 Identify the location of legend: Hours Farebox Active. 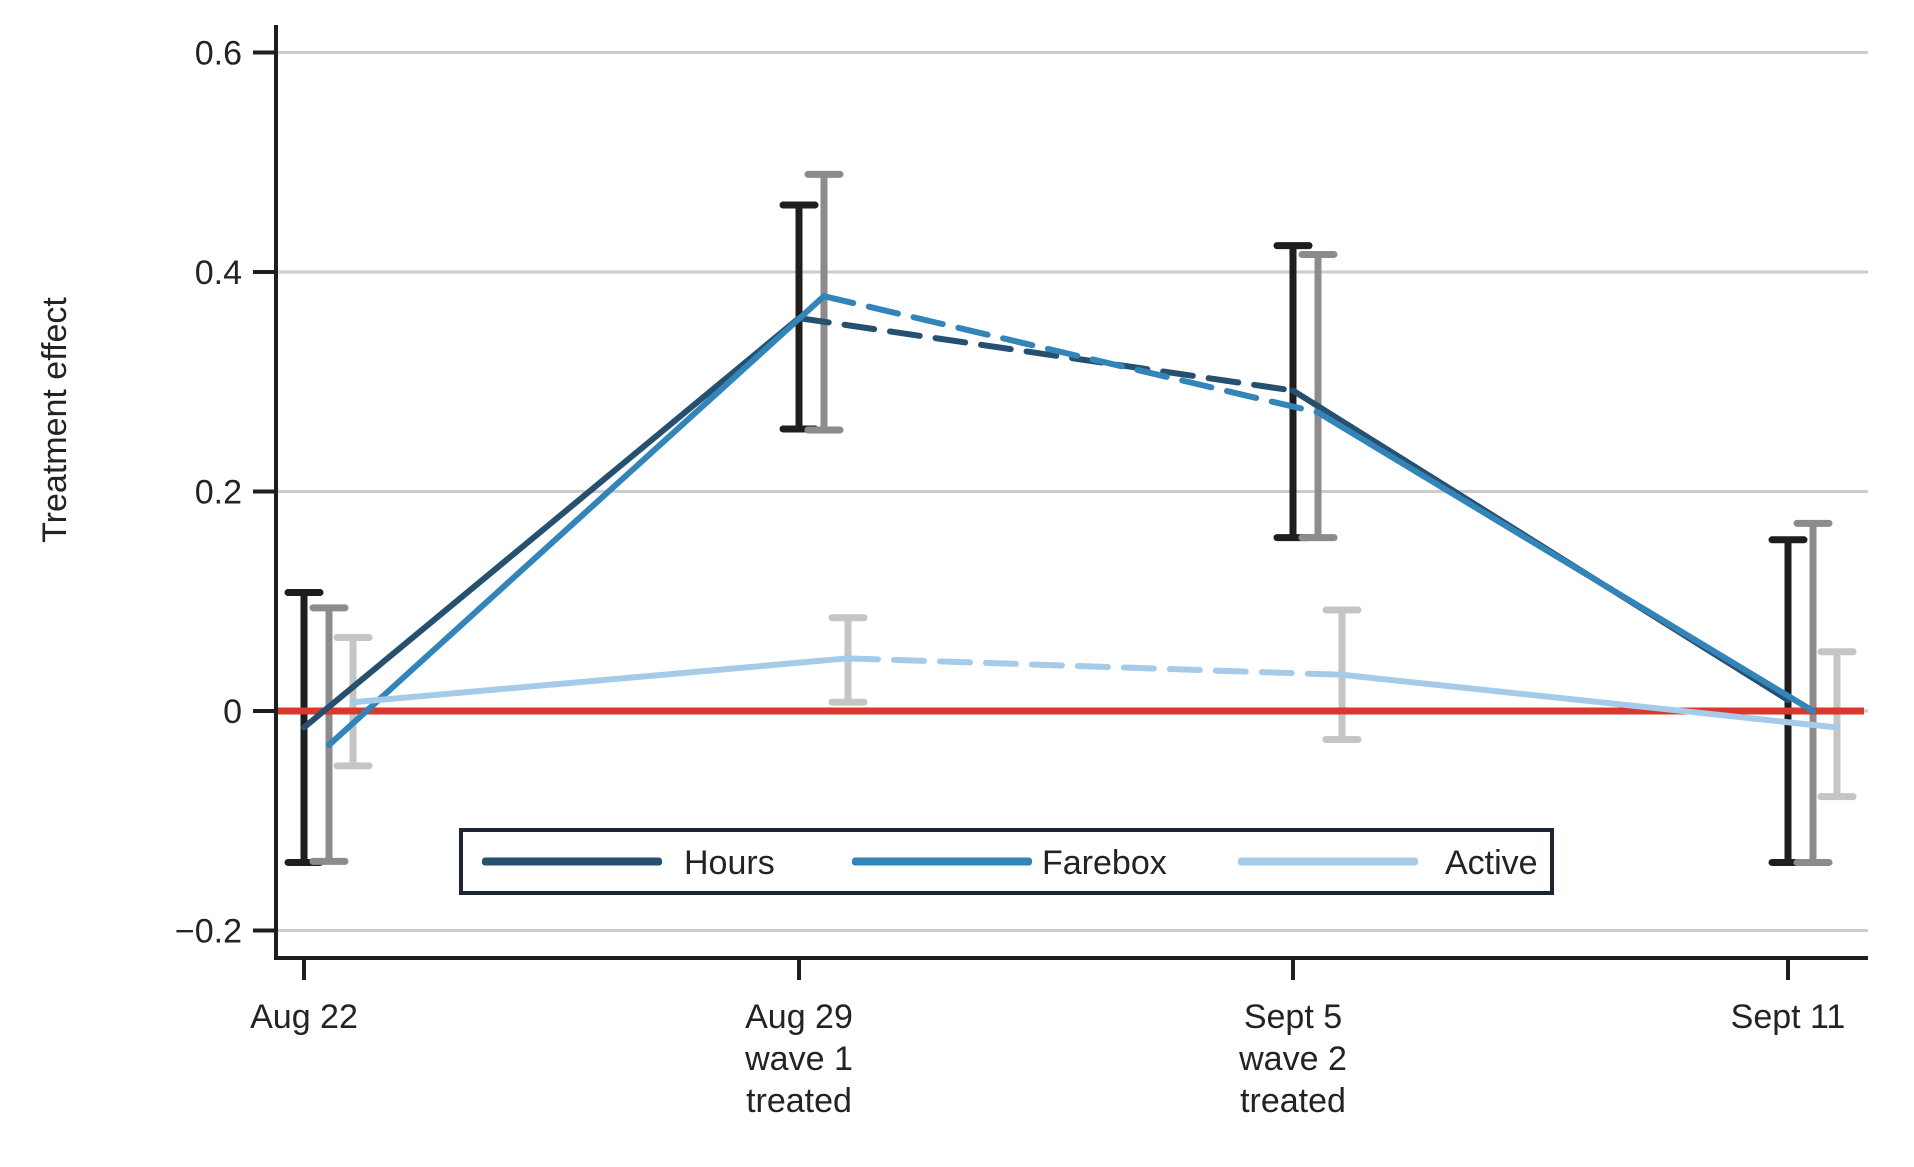
(1006, 861).